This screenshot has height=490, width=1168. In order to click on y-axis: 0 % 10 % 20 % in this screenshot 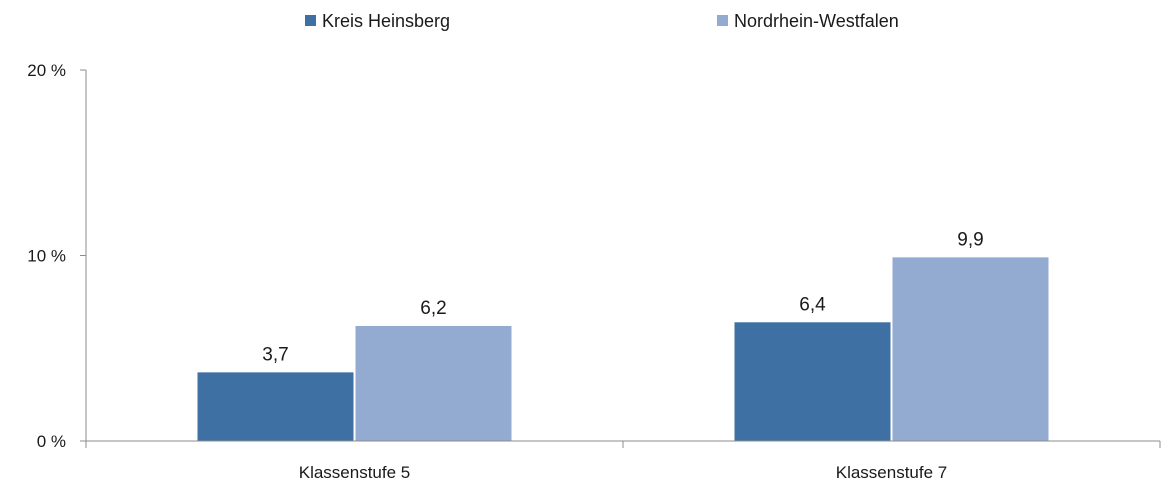, I will do `click(57, 256)`.